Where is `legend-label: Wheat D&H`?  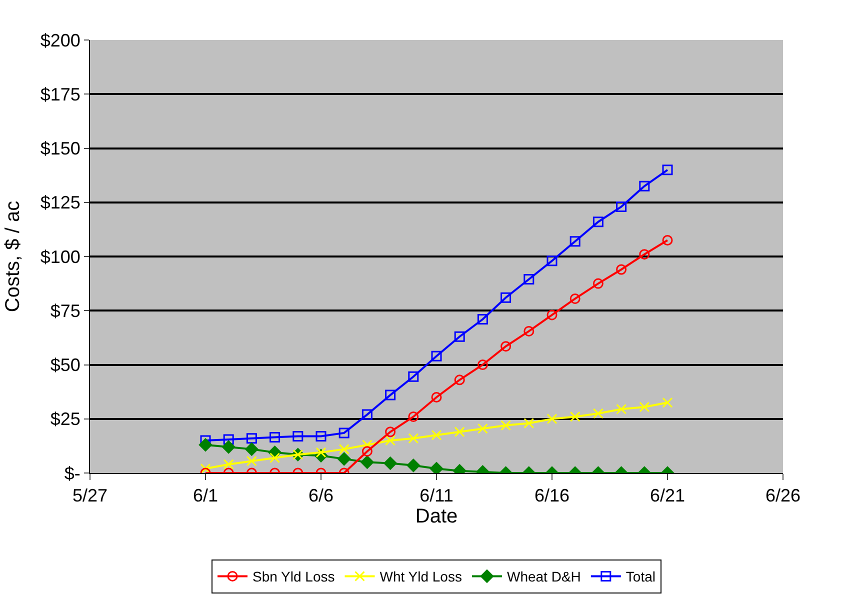 legend-label: Wheat D&H is located at coordinates (543, 576).